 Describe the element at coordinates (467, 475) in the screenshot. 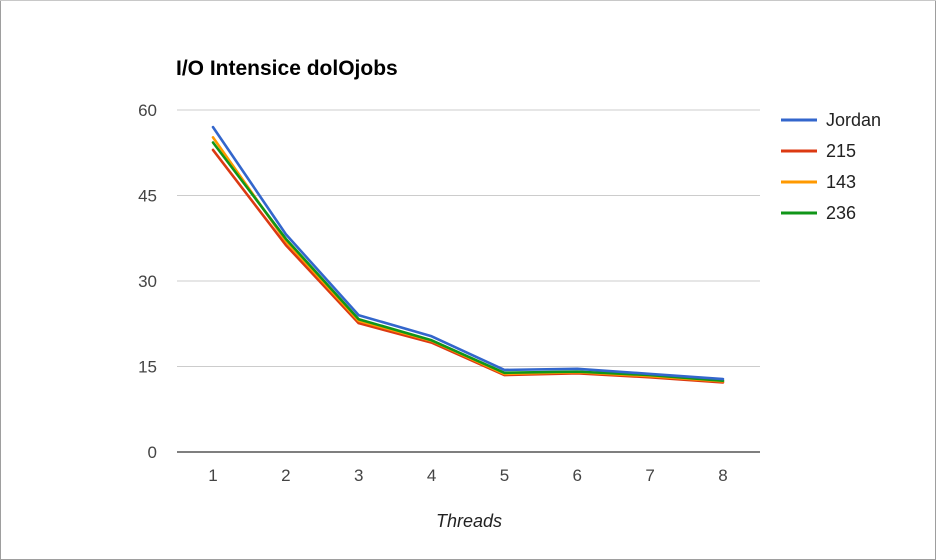

I see `x-axis-ticks: 1 2 3 4 5 6 7 8` at that location.